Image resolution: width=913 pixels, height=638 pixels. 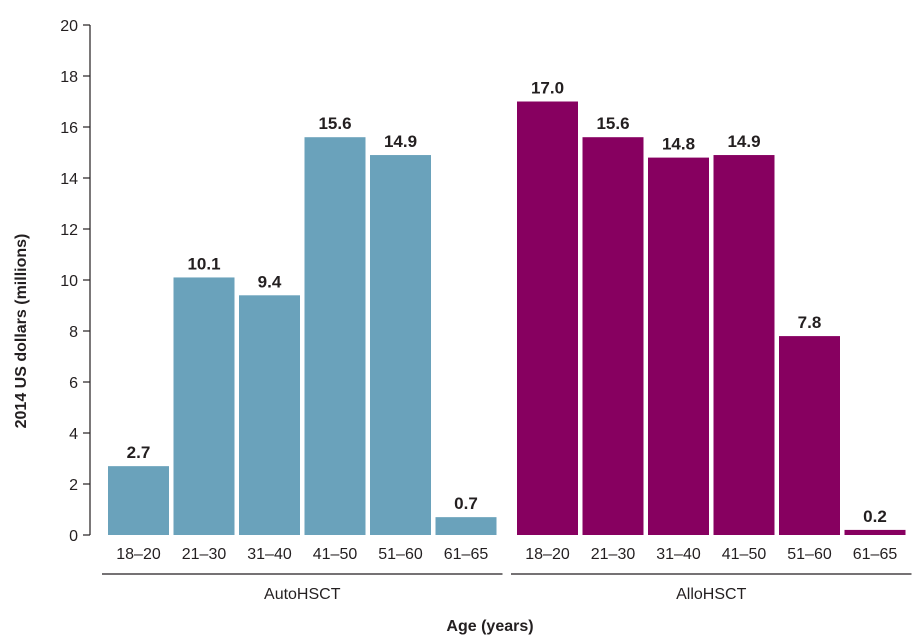 I want to click on y-axis-title: 2014 US dollars (millions), so click(x=21, y=331).